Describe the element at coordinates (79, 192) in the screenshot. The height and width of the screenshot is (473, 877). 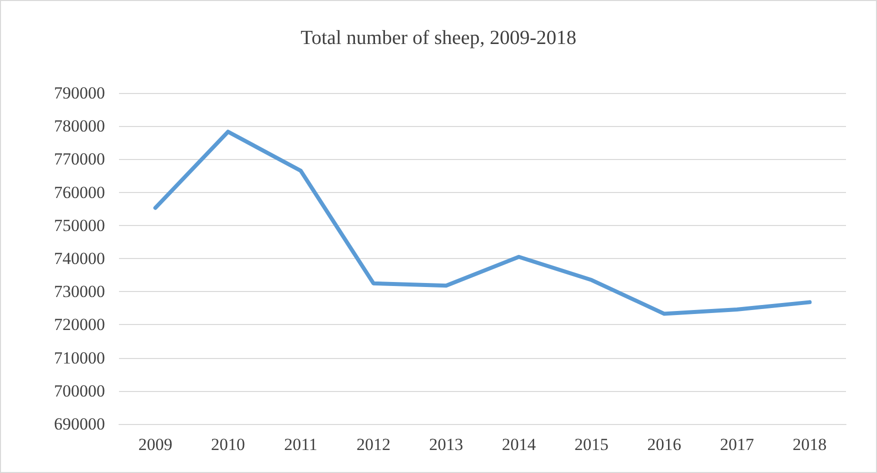
I see `y-tick-label: 760000` at that location.